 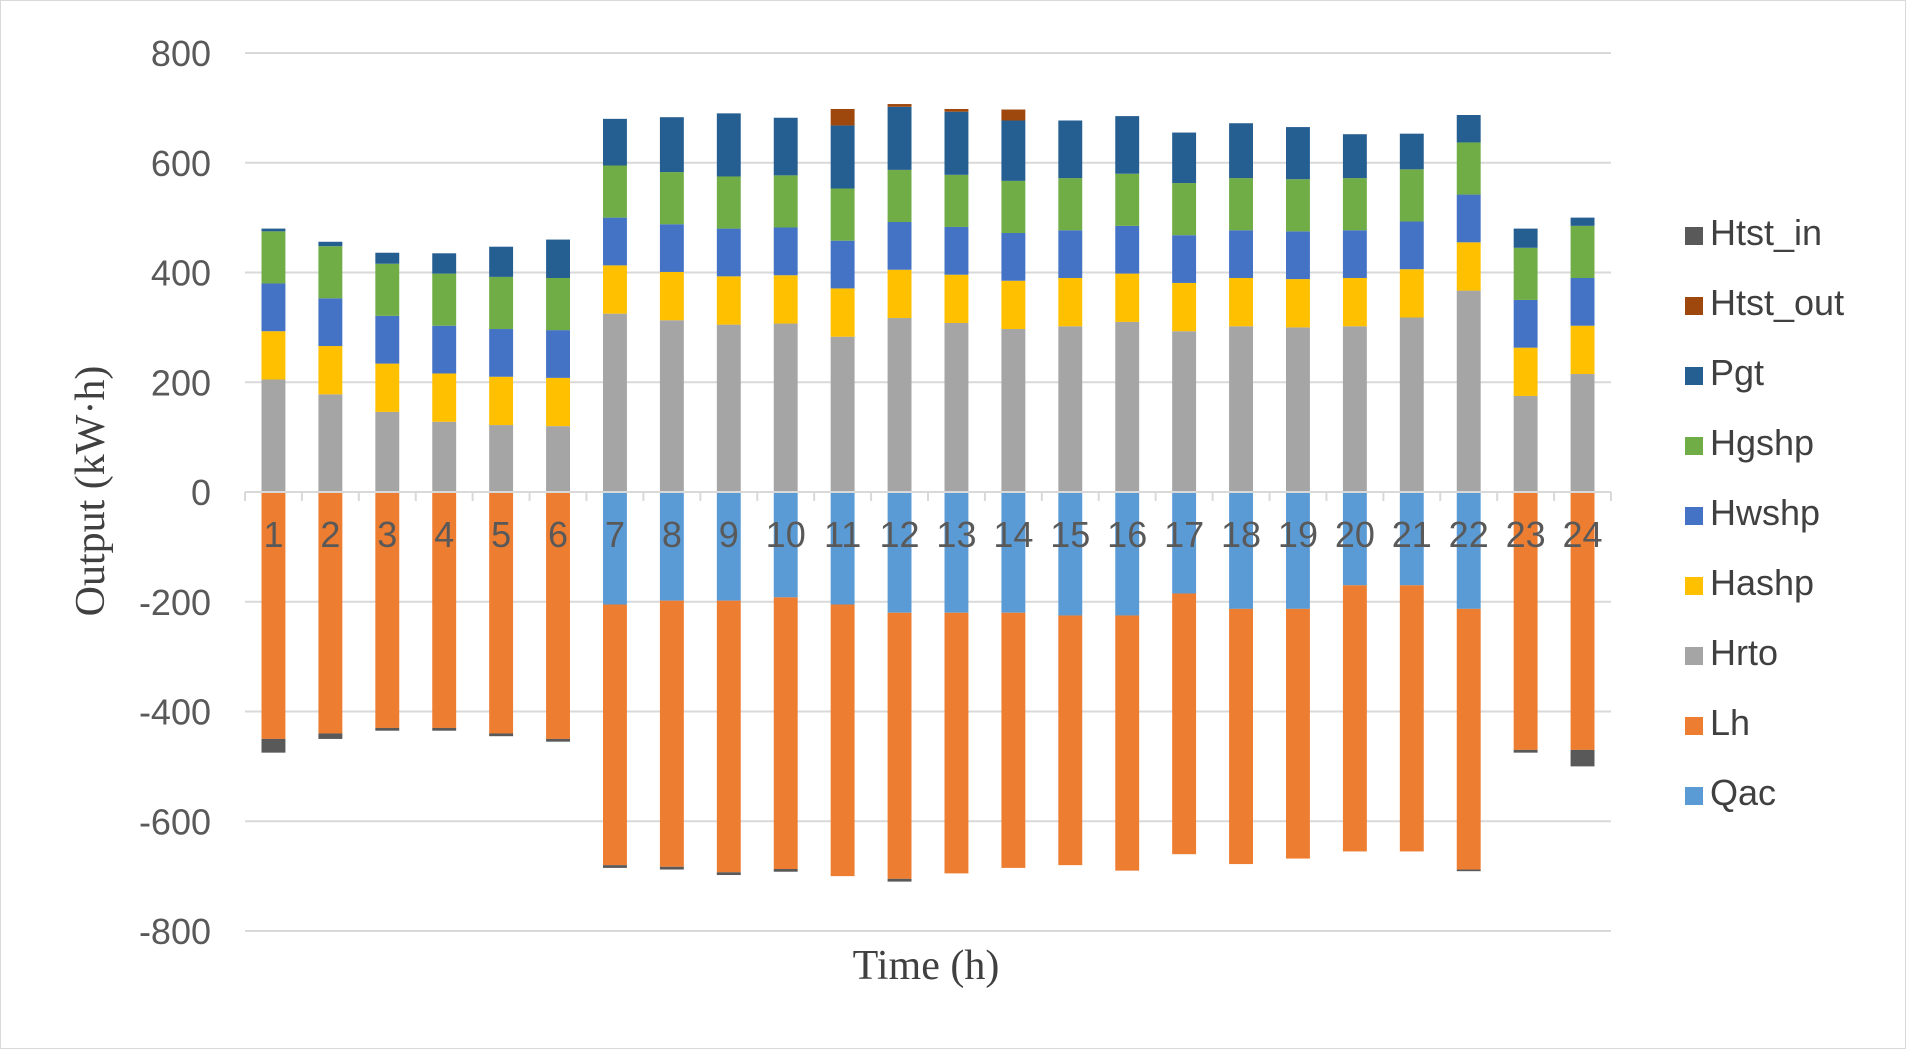 What do you see at coordinates (1127, 534) in the screenshot?
I see `x-category-label: 16` at bounding box center [1127, 534].